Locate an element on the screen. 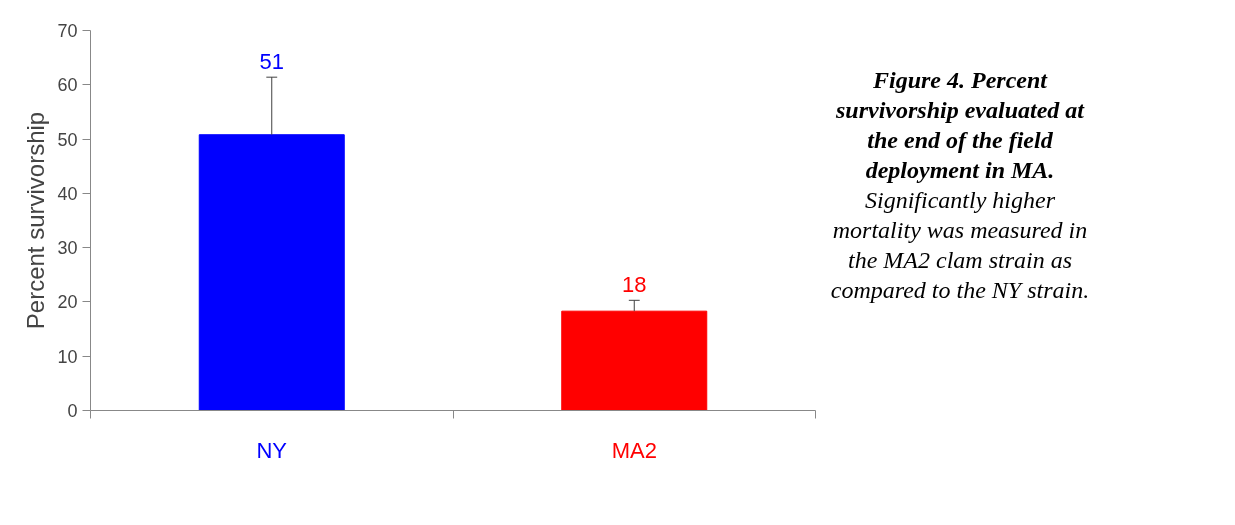 The image size is (1235, 525). y-tick-label: 70 is located at coordinates (67, 31).